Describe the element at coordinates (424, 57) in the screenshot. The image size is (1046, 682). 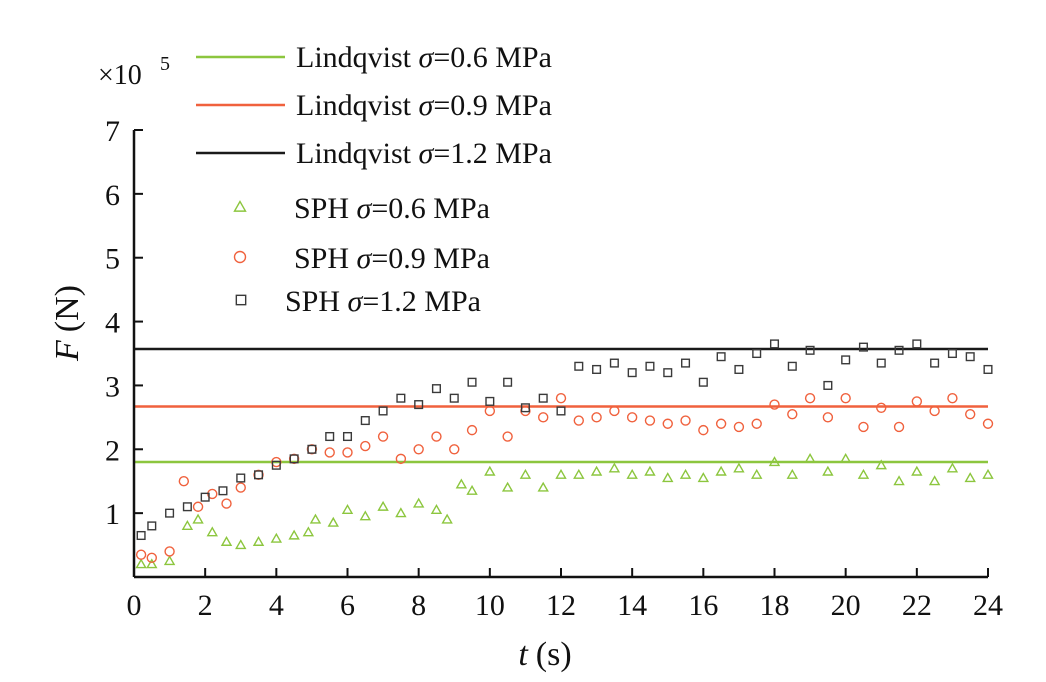
I see `legend-lindqvist-label: Lindqvist σ=0.6 MPa` at that location.